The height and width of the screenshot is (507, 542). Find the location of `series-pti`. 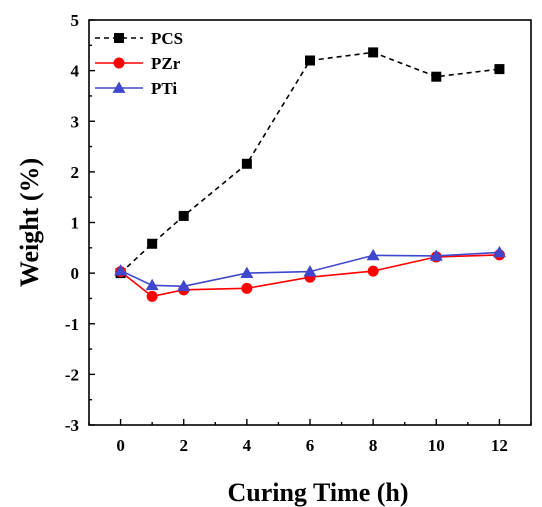

series-pti is located at coordinates (310, 268).